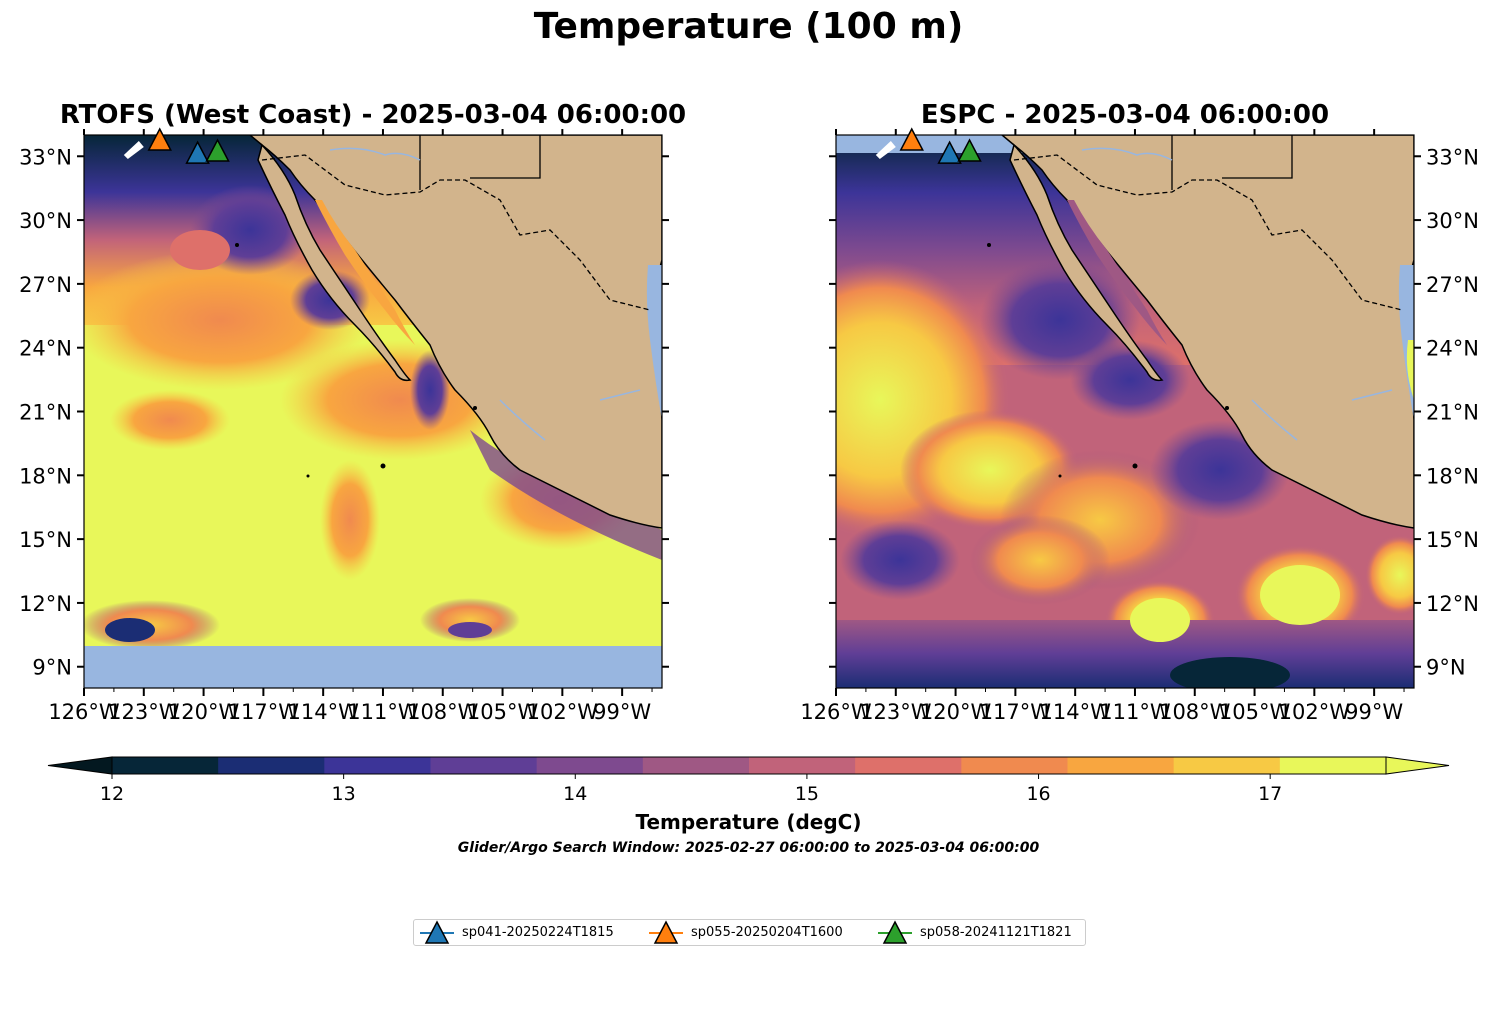  Describe the element at coordinates (807, 794) in the screenshot. I see `colorbar-tick-label: 15` at that location.